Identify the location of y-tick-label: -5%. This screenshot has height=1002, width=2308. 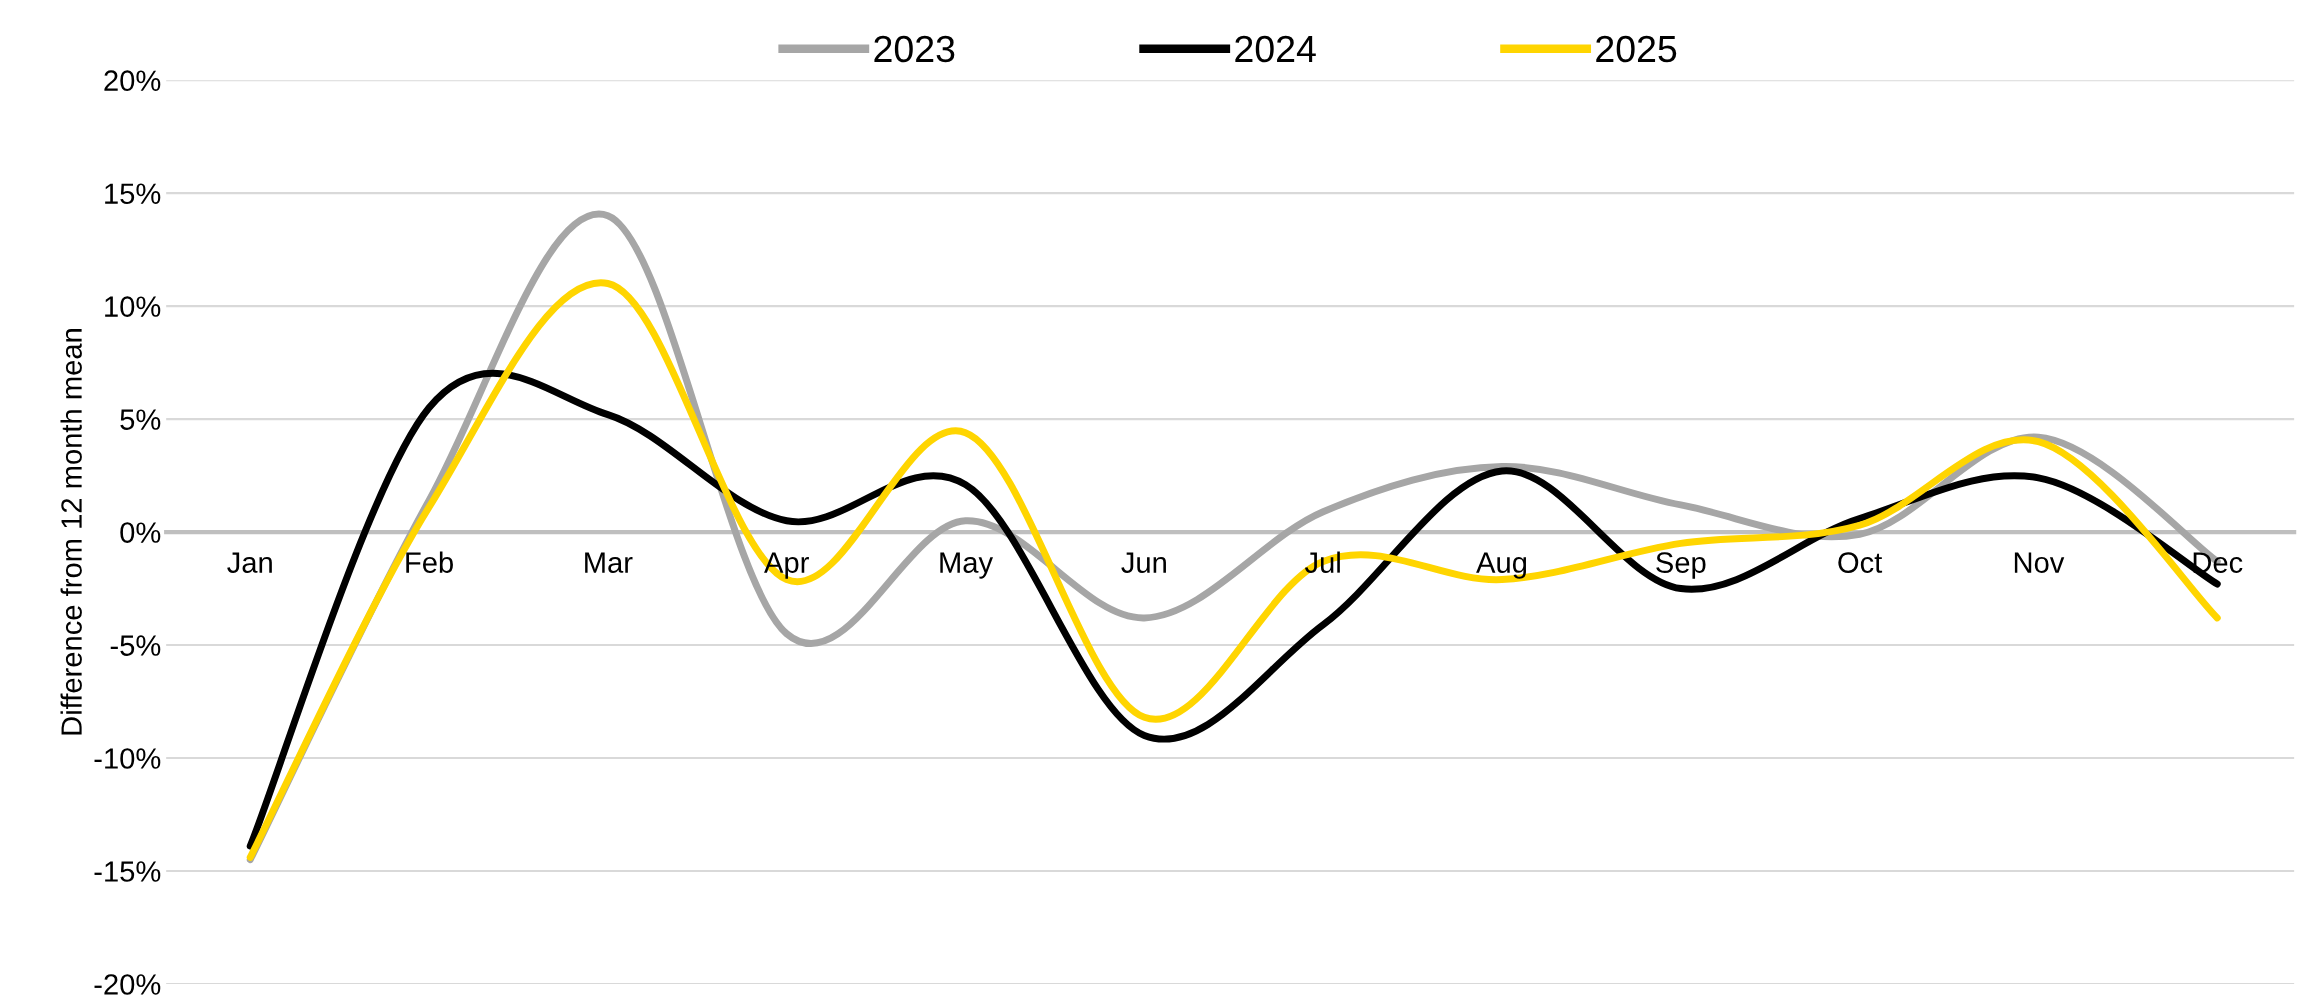
(135, 645).